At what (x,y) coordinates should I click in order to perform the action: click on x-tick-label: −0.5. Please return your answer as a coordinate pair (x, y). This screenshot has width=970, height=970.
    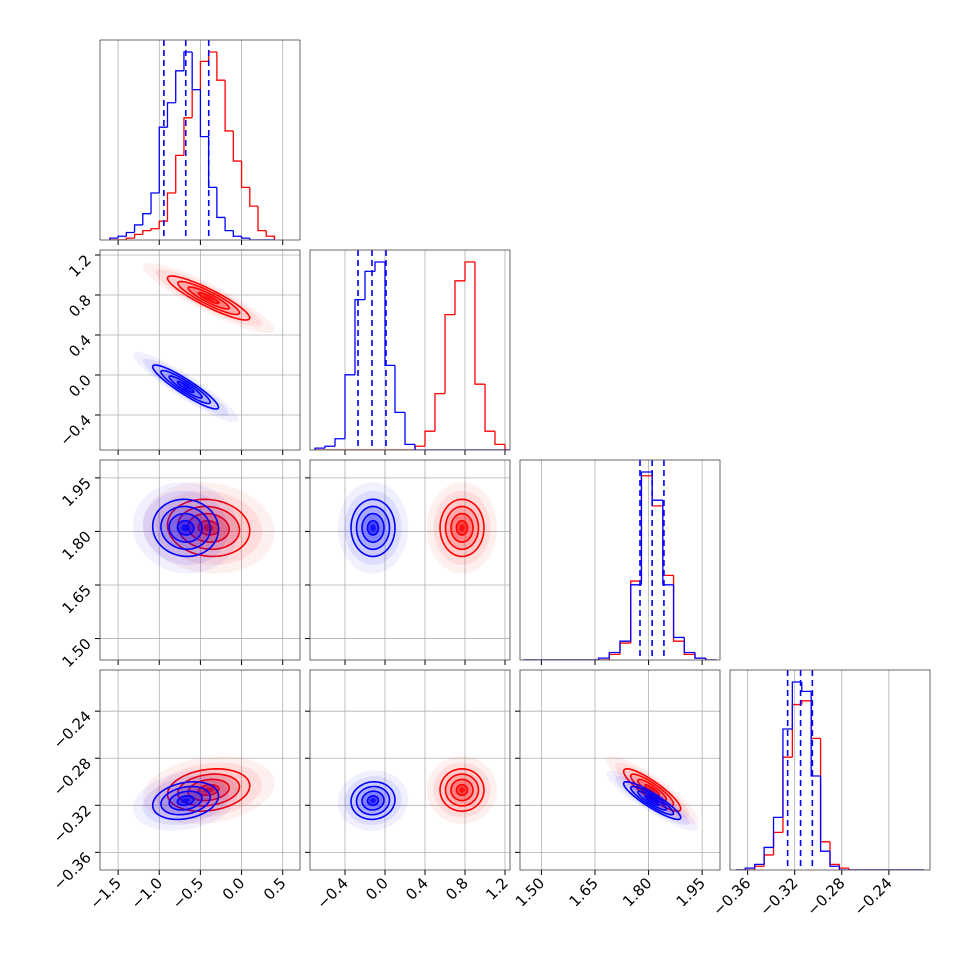
    Looking at the image, I should click on (188, 893).